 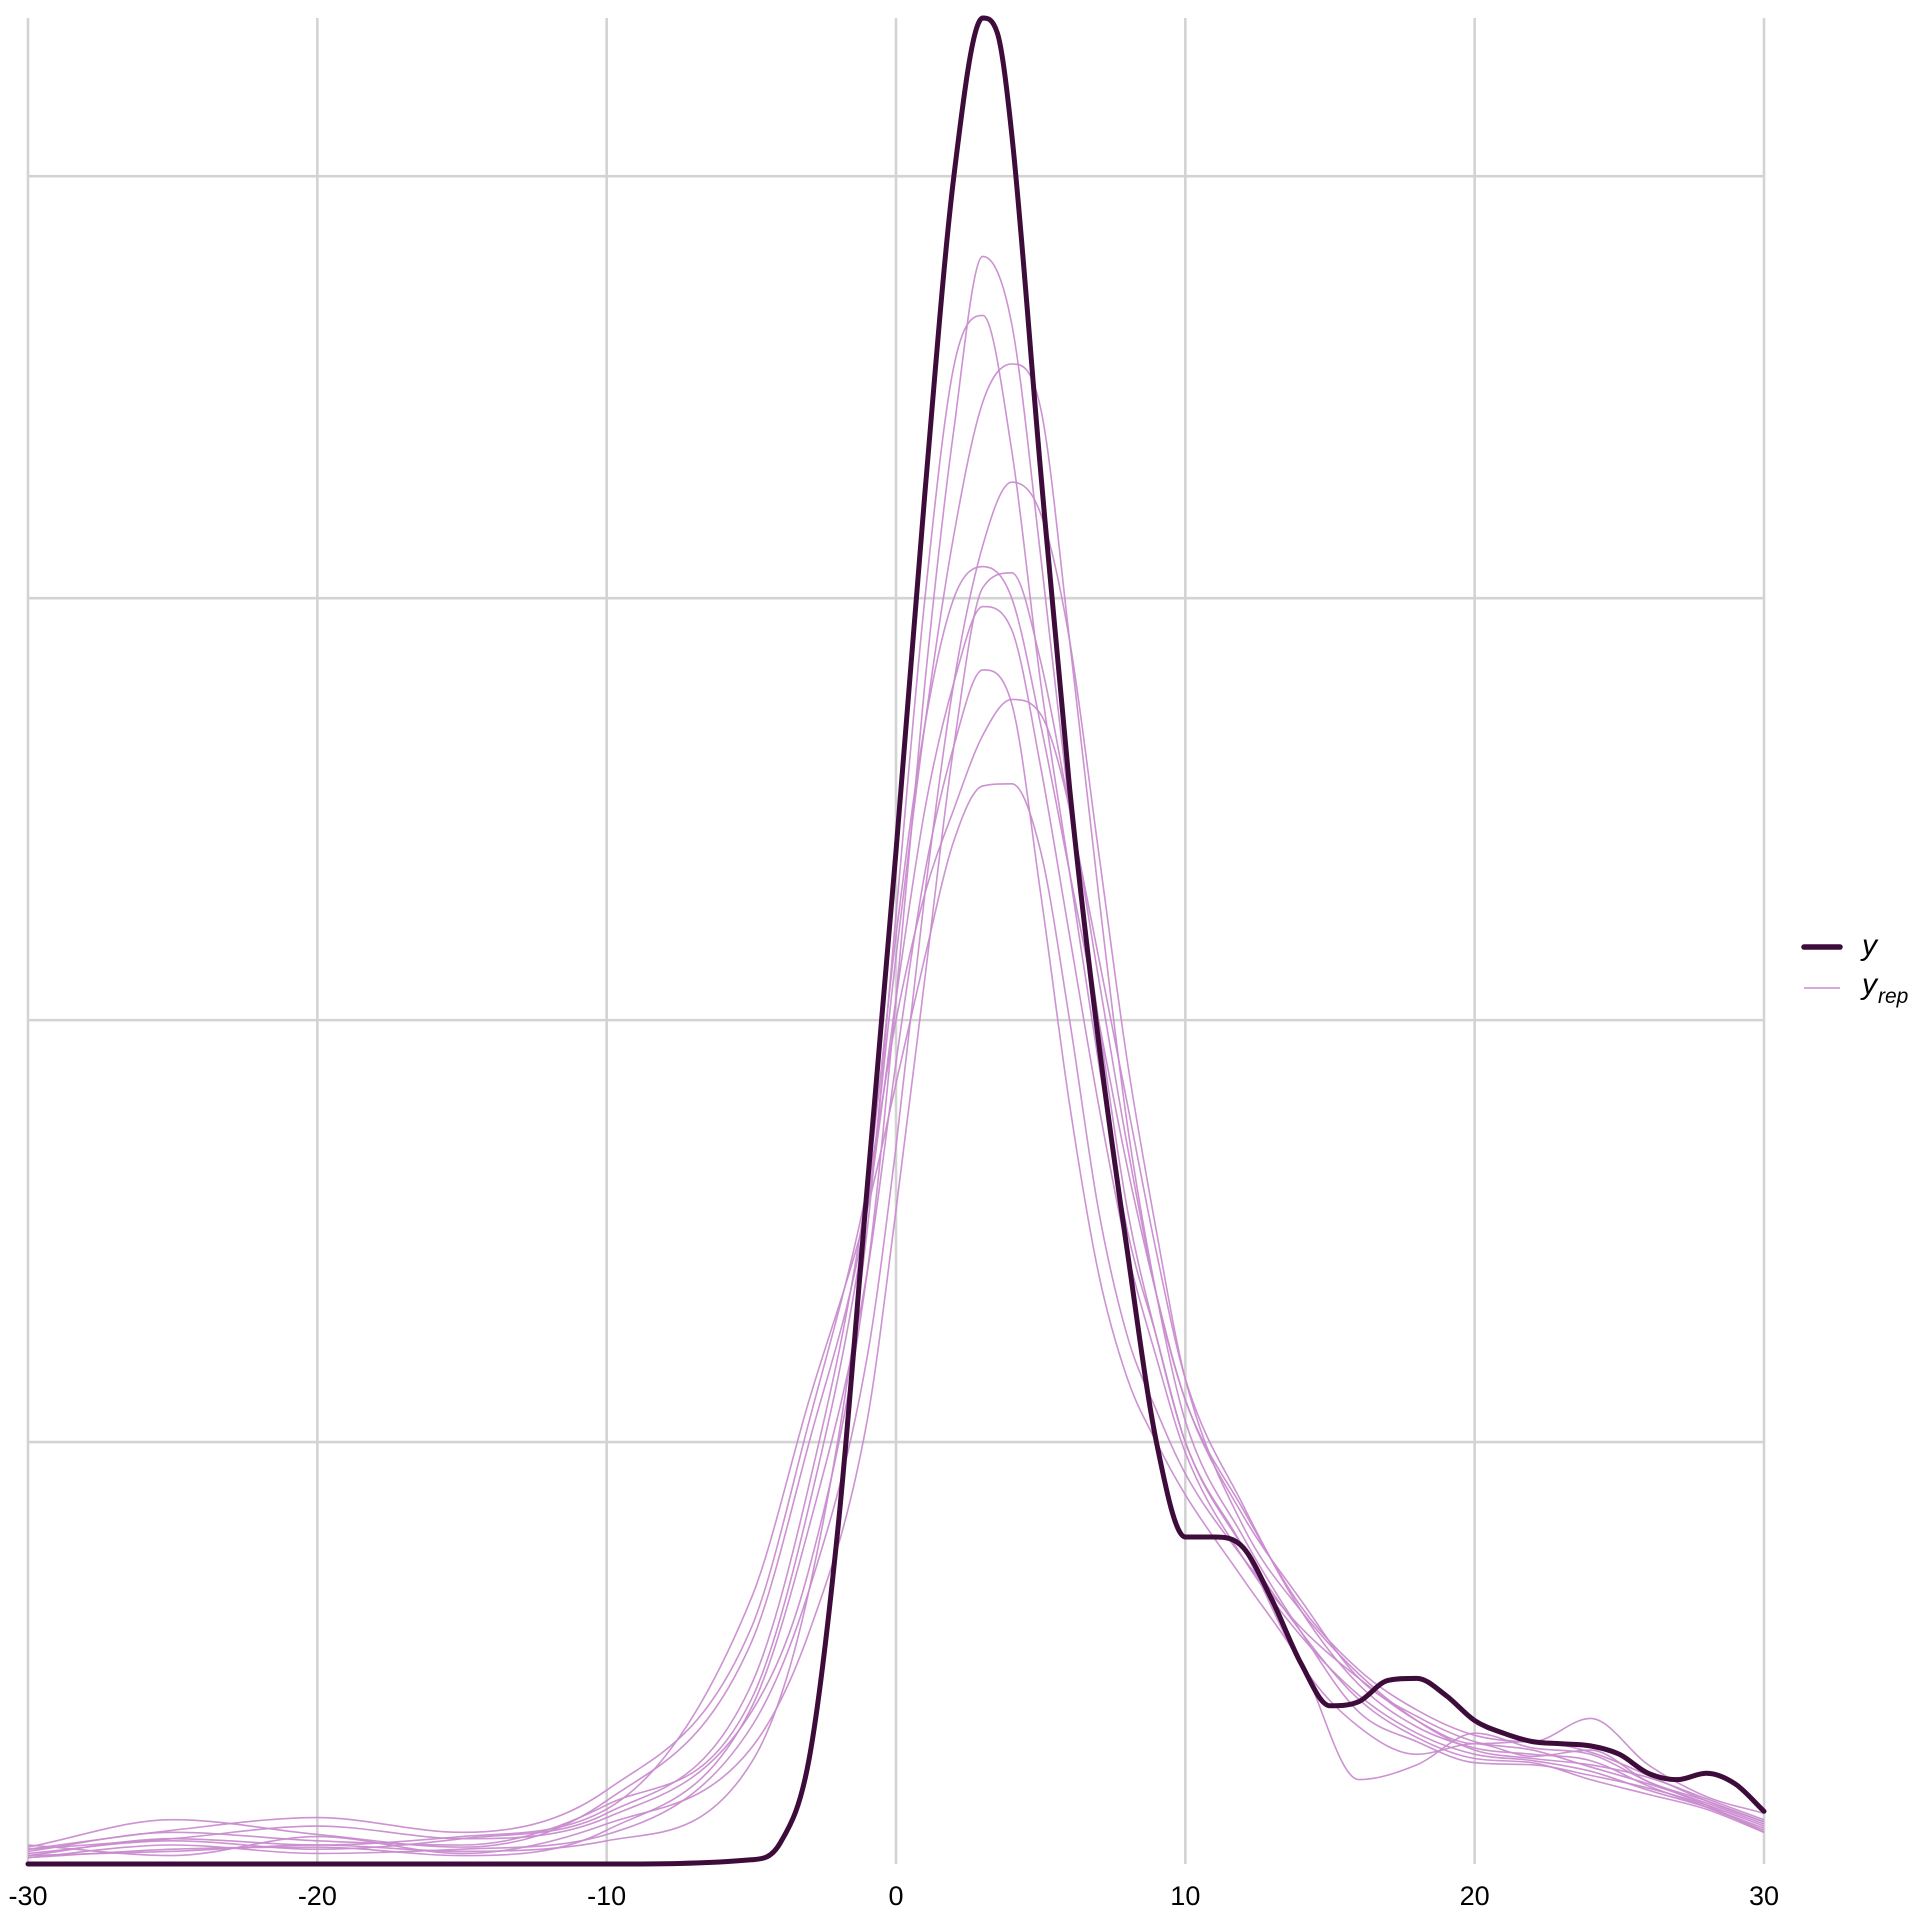 What do you see at coordinates (1869, 945) in the screenshot?
I see `legend-label-y: y` at bounding box center [1869, 945].